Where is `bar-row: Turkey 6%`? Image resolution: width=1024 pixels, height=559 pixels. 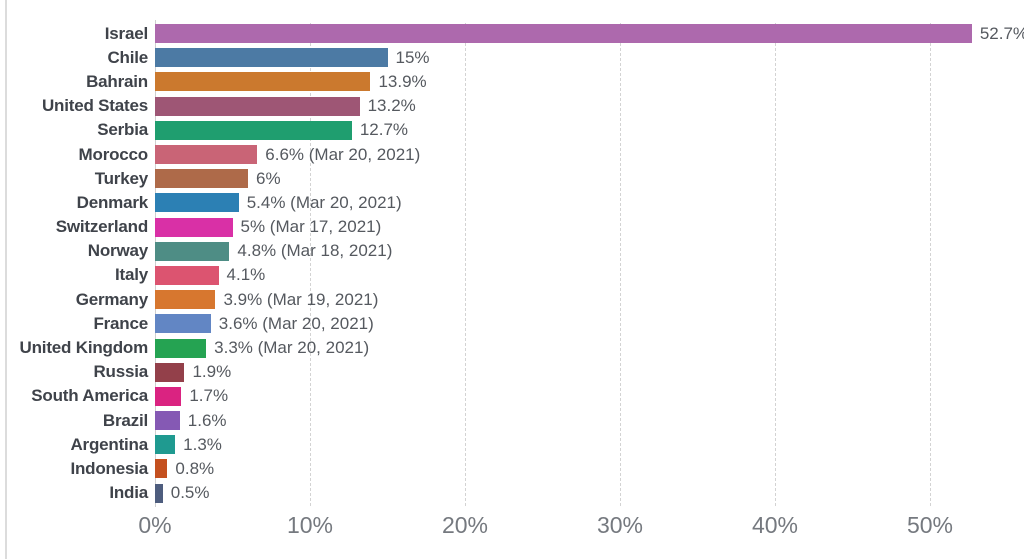 bar-row: Turkey 6% is located at coordinates (512, 179).